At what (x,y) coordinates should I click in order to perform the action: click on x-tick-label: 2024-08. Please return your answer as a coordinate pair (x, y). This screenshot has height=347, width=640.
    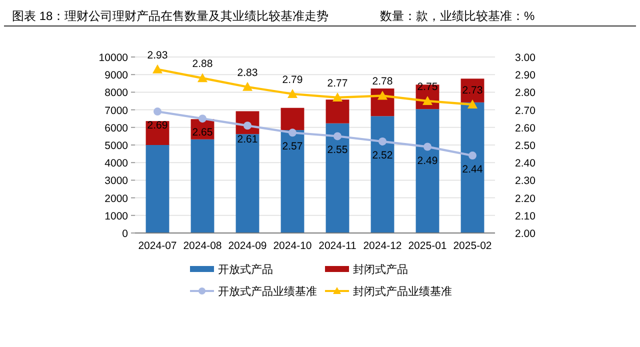
    Looking at the image, I should click on (202, 246).